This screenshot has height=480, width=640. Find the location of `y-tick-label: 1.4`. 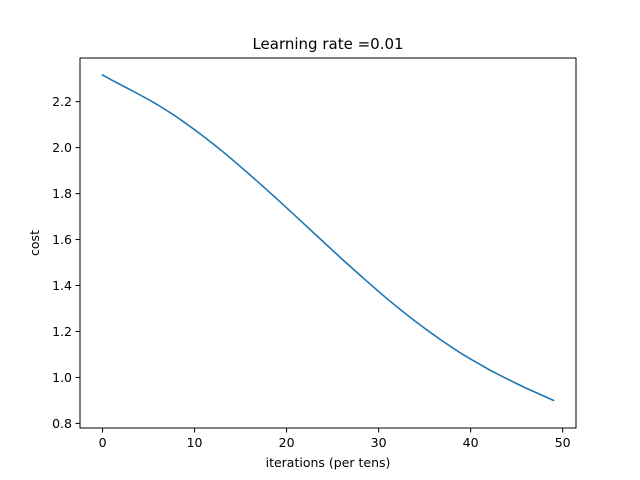

y-tick-label: 1.4 is located at coordinates (62, 285).